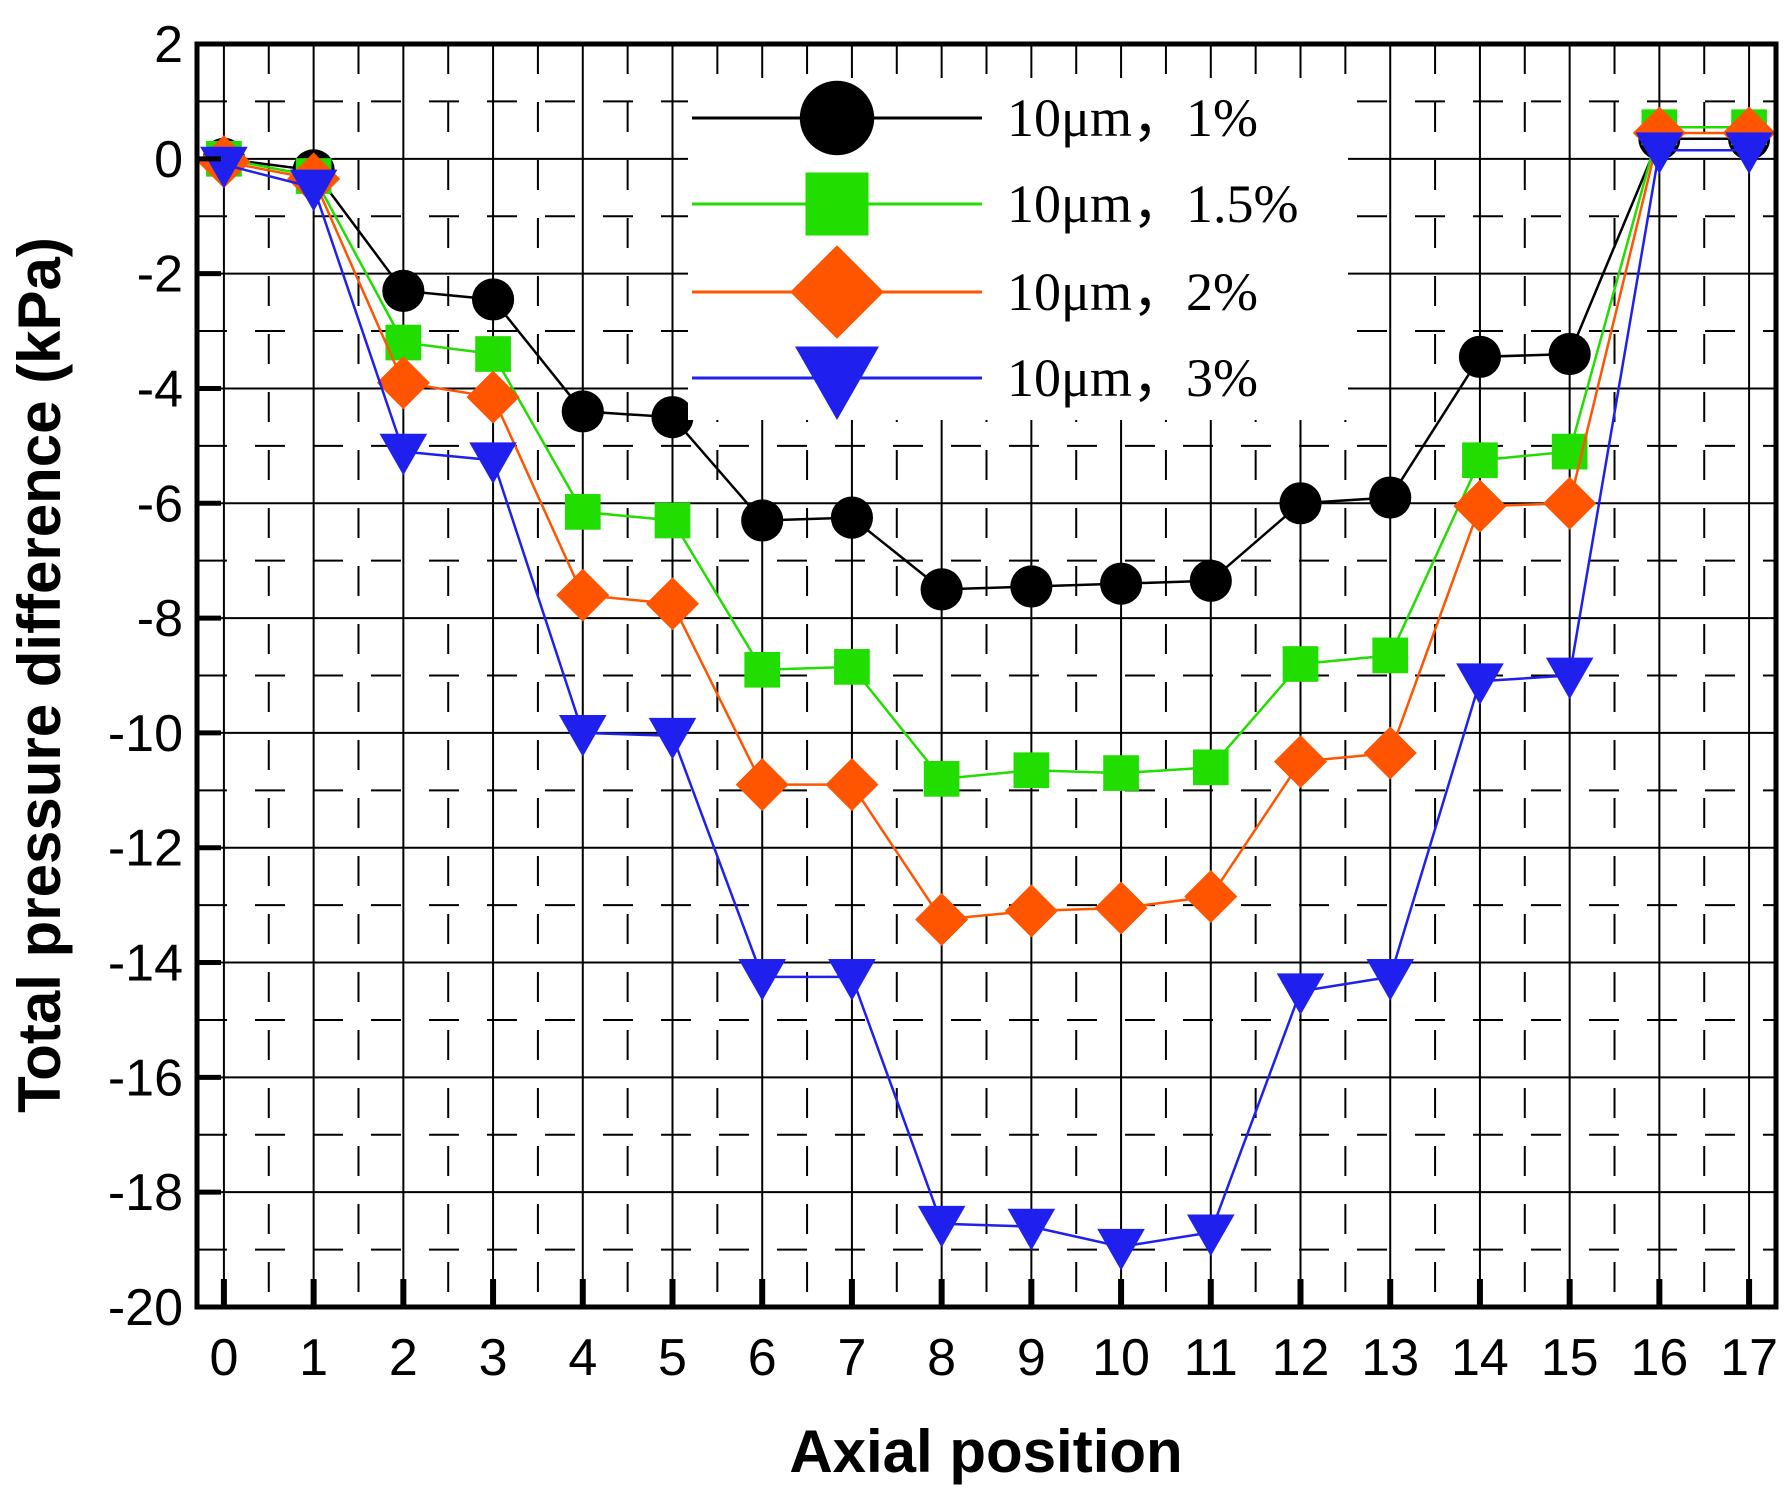 The width and height of the screenshot is (1785, 1497). What do you see at coordinates (1121, 1358) in the screenshot?
I see `x-tick-label: 10` at bounding box center [1121, 1358].